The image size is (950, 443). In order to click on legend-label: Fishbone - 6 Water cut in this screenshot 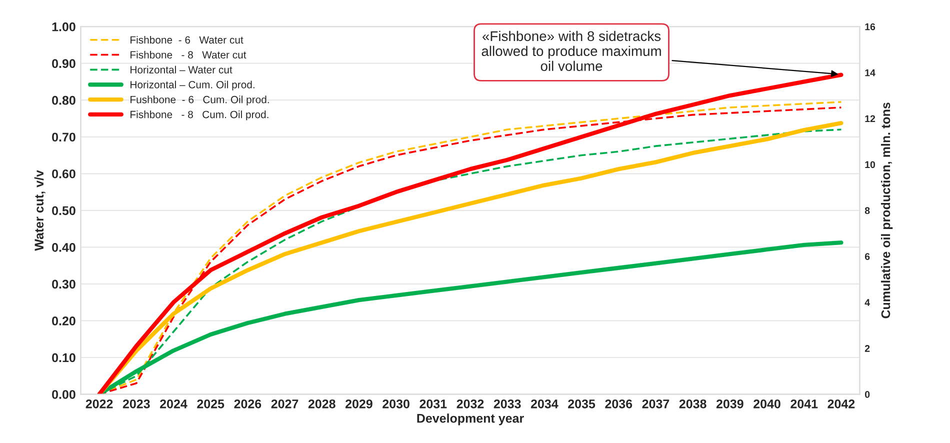, I will do `click(187, 40)`.